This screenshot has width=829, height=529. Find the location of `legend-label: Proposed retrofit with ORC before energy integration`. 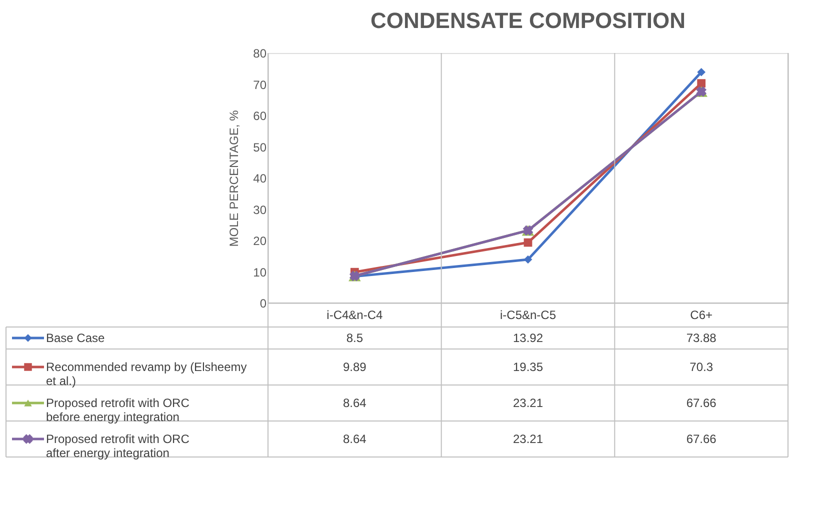

legend-label: Proposed retrofit with ORC before energy integration is located at coordinates (118, 410).